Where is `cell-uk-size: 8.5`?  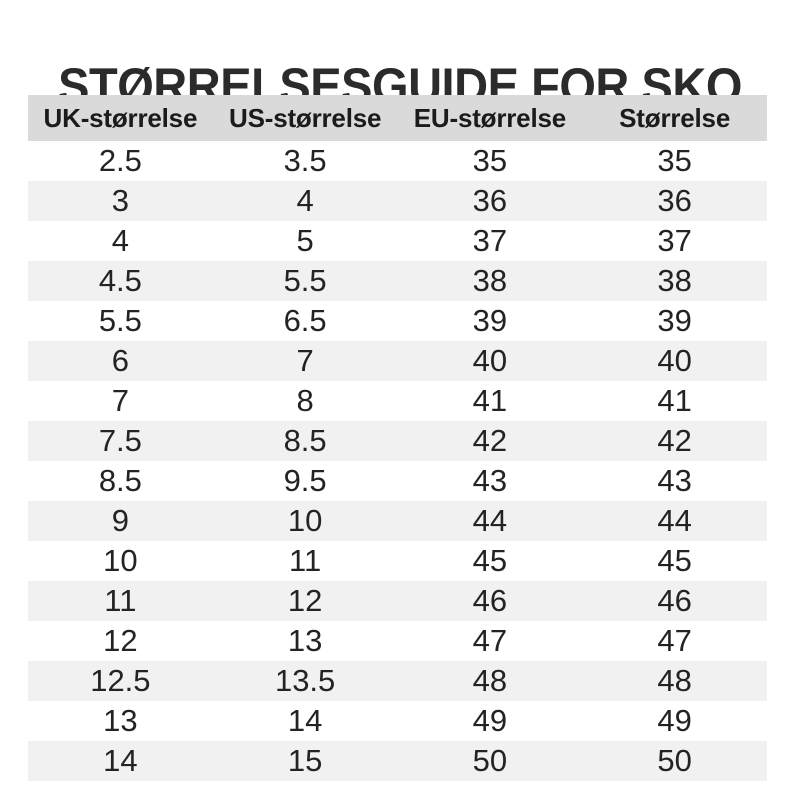
cell-uk-size: 8.5 is located at coordinates (120, 480).